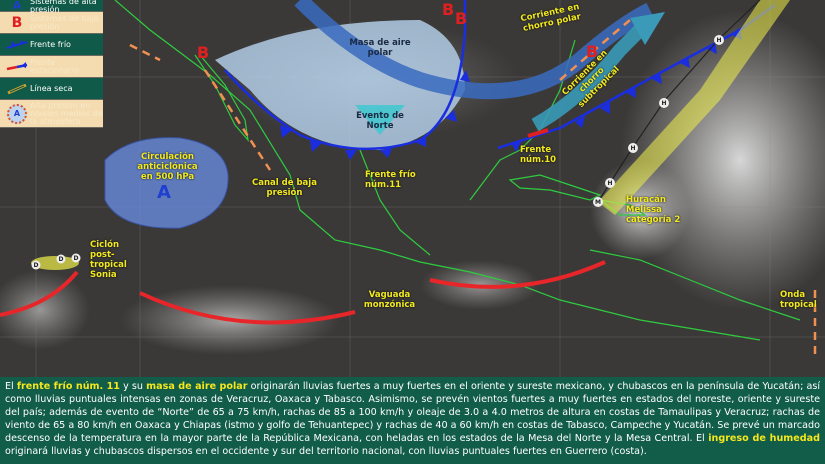 The width and height of the screenshot is (825, 464). I want to click on bulletin-highlight: ingreso de humedad, so click(764, 438).